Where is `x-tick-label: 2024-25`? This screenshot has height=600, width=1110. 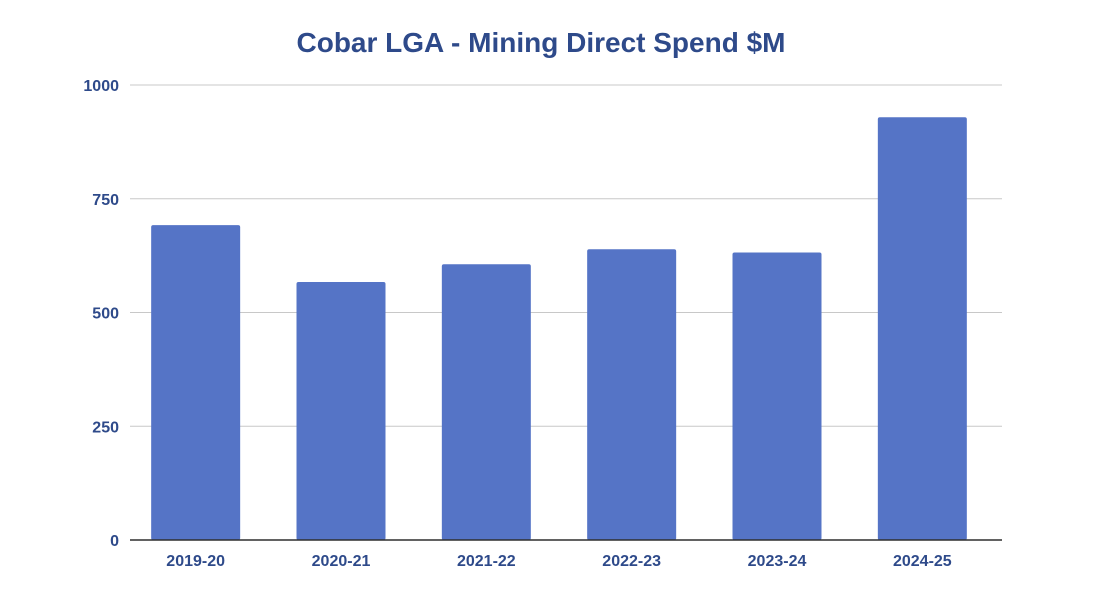
x-tick-label: 2024-25 is located at coordinates (922, 561).